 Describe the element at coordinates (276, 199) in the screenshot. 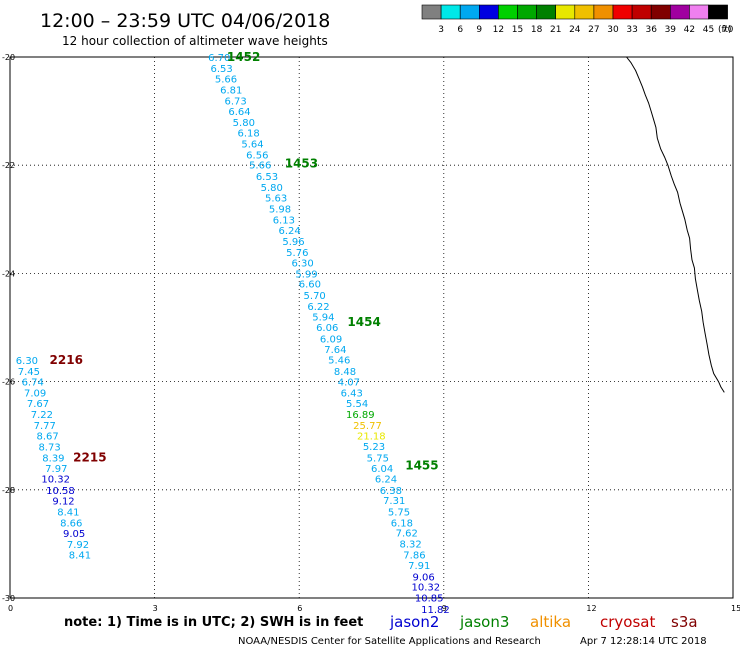

I see `swh-value: 5.63` at that location.